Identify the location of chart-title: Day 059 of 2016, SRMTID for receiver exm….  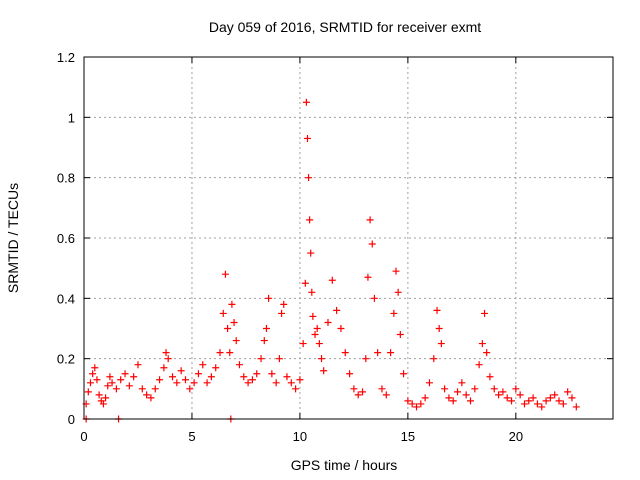
(345, 27).